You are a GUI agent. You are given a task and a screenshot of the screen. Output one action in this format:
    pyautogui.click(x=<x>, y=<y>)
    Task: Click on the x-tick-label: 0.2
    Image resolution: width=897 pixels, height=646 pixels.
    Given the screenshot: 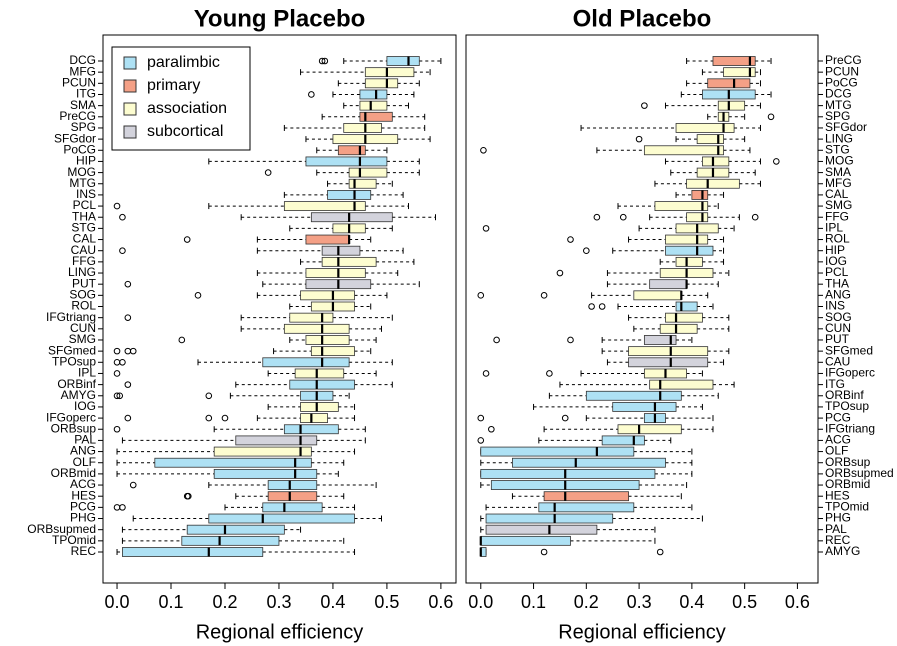 What is the action you would take?
    pyautogui.click(x=586, y=602)
    